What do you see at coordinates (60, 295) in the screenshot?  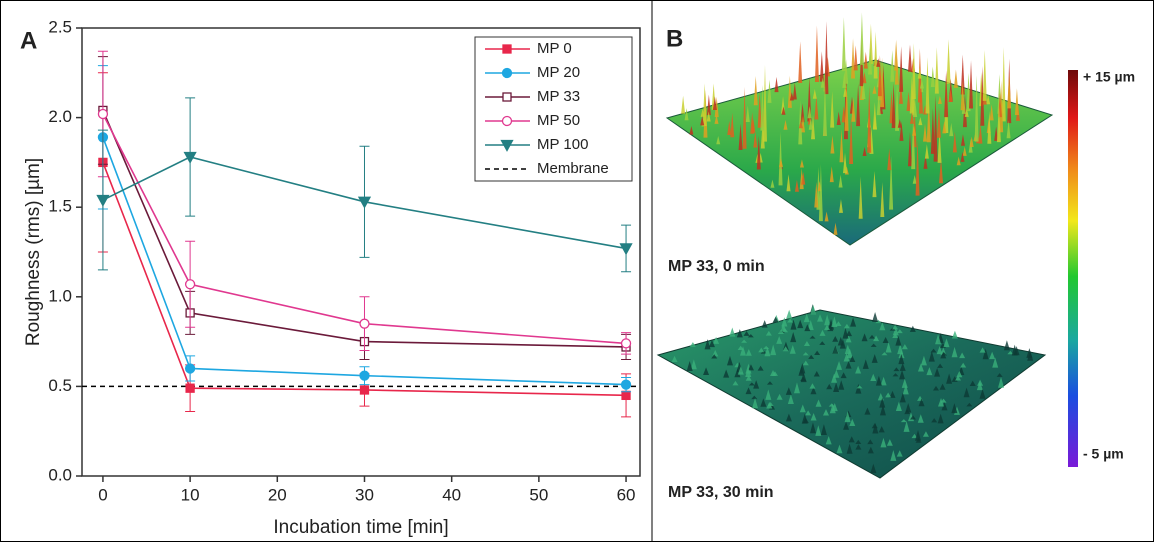 I see `y-tick-label: 1.0` at bounding box center [60, 295].